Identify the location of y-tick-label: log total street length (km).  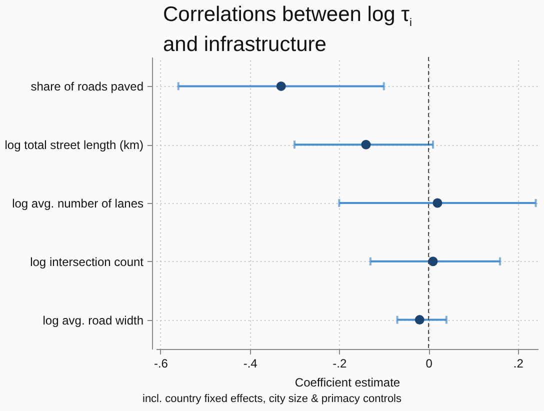
(74, 145).